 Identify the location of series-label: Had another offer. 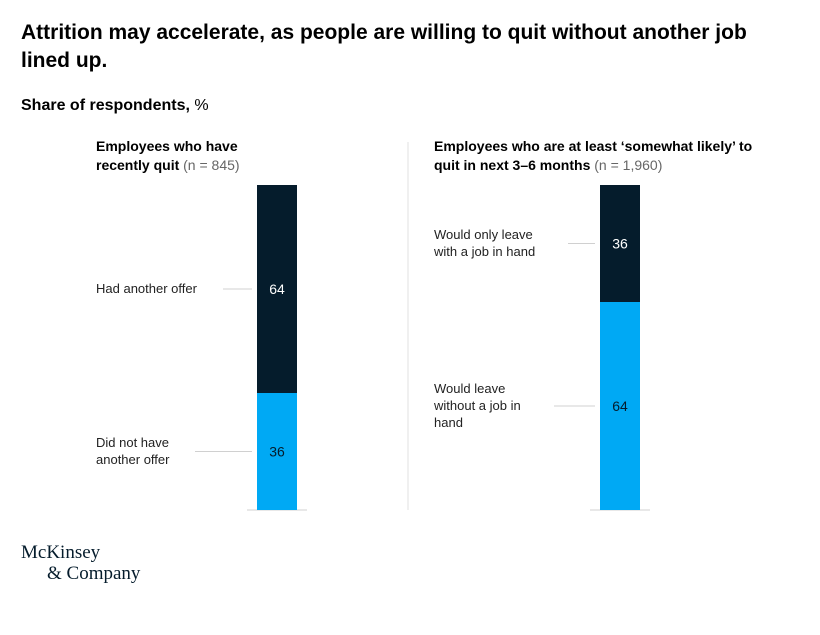
(147, 288).